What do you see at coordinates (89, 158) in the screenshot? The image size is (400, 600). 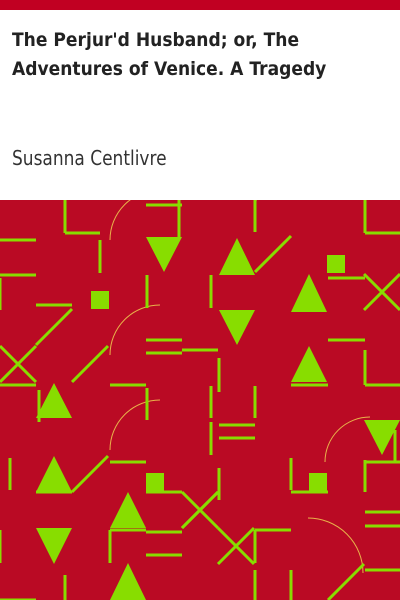 I see `book-author: Susanna Centlivre` at bounding box center [89, 158].